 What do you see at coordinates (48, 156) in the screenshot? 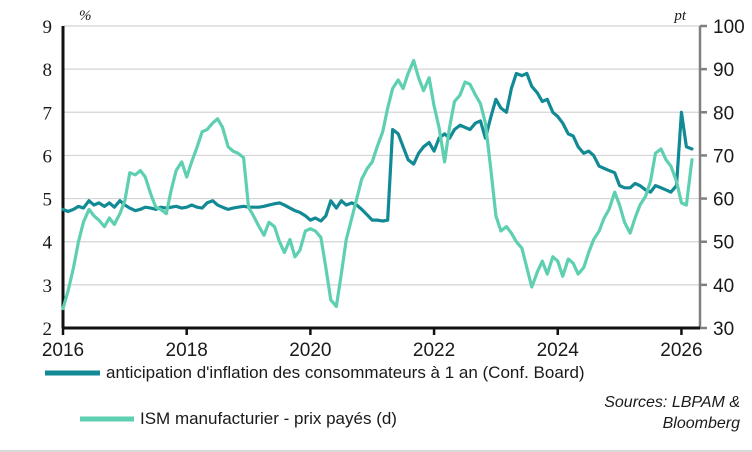
I see `left-axis-tick-label: 6` at bounding box center [48, 156].